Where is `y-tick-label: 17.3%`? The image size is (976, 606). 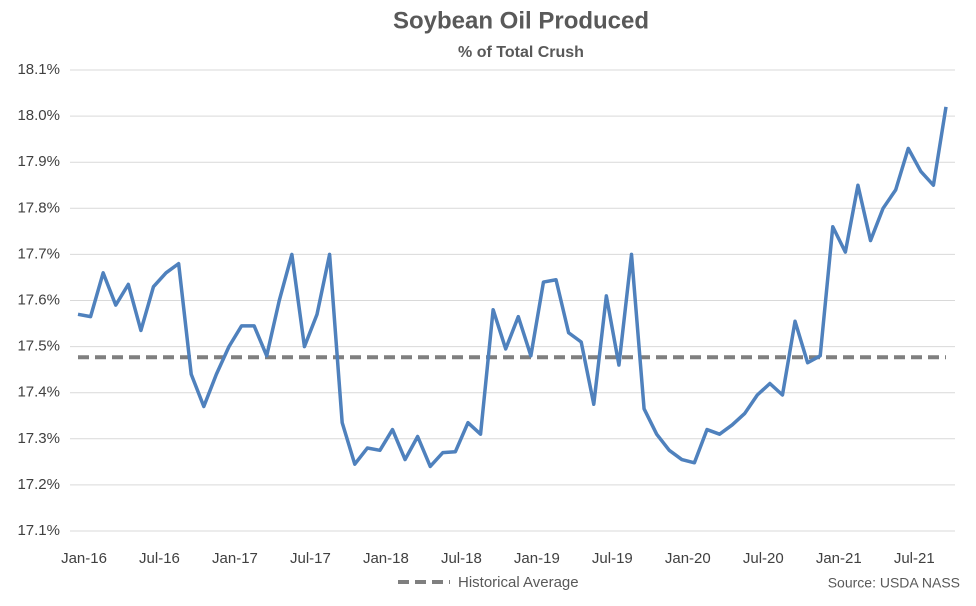 y-tick-label: 17.3% is located at coordinates (38, 438).